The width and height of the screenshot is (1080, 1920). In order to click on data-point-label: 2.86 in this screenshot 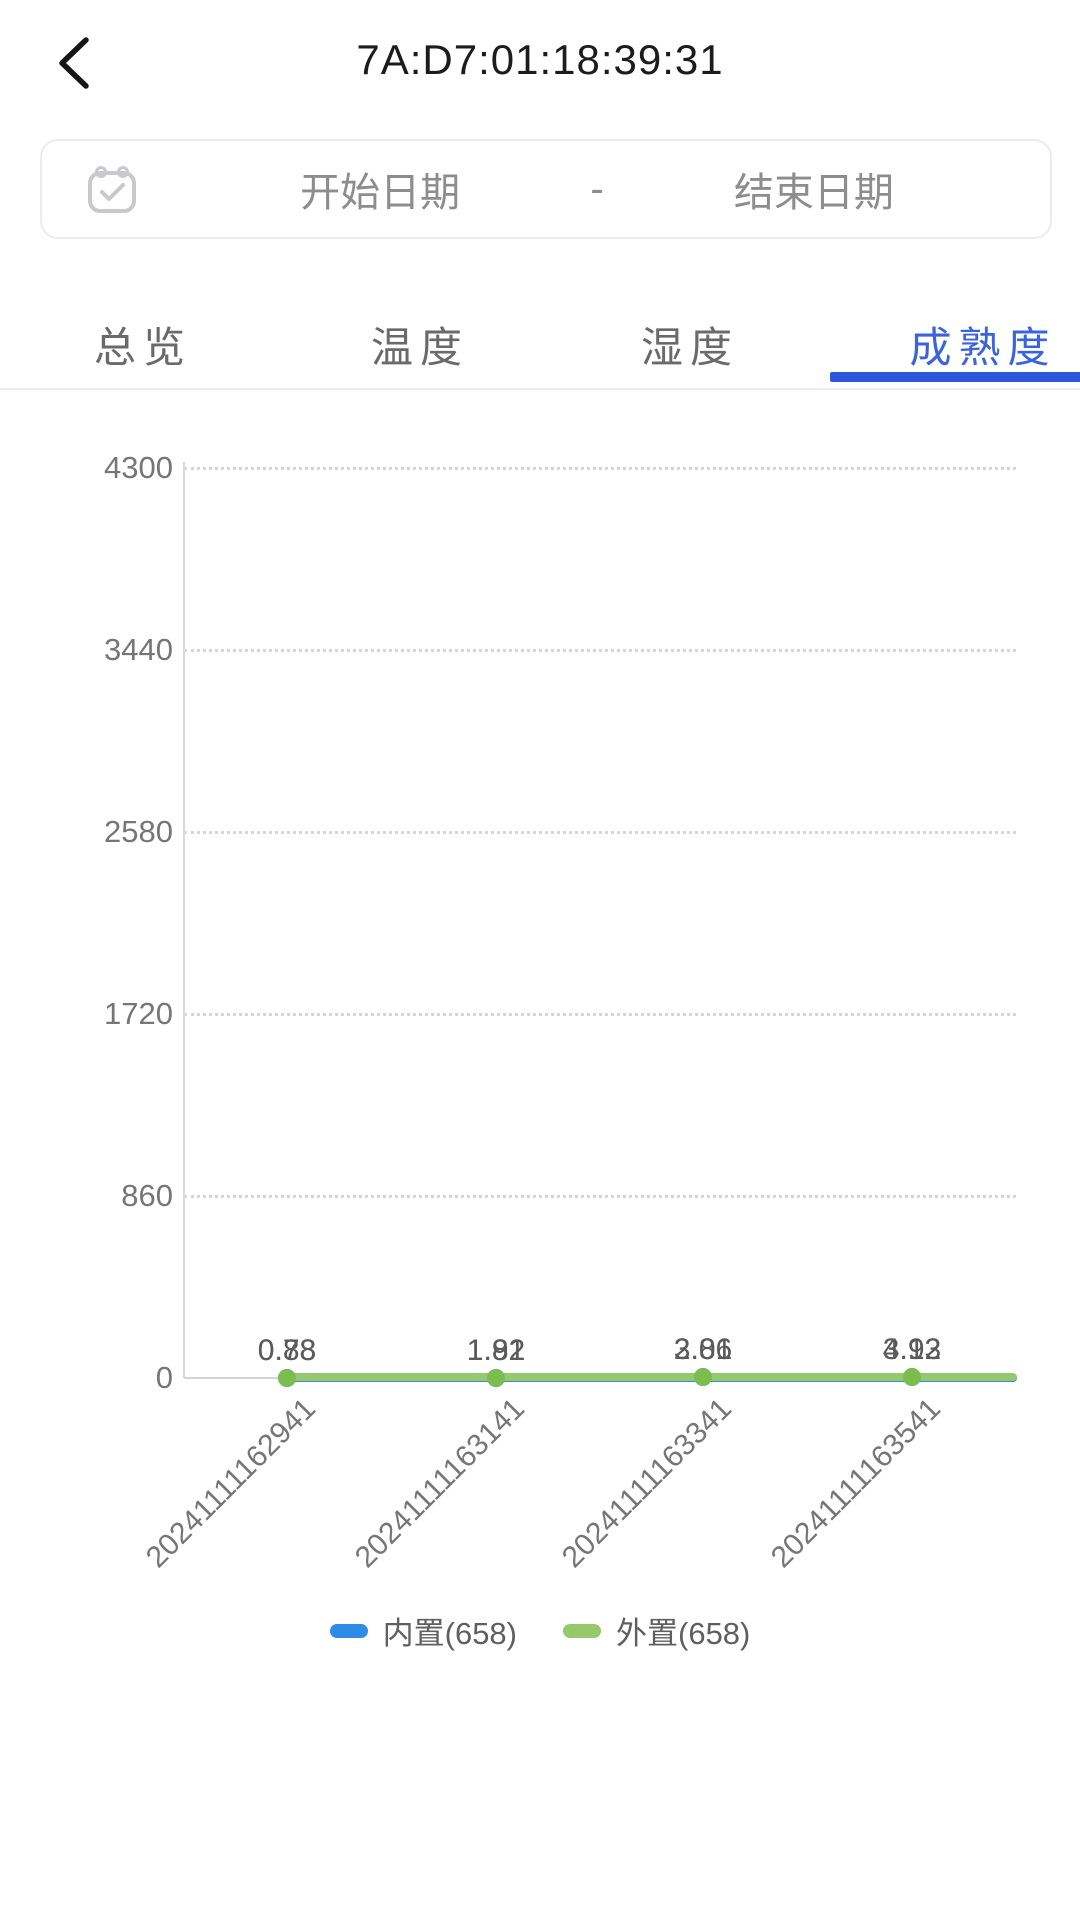, I will do `click(703, 1349)`.